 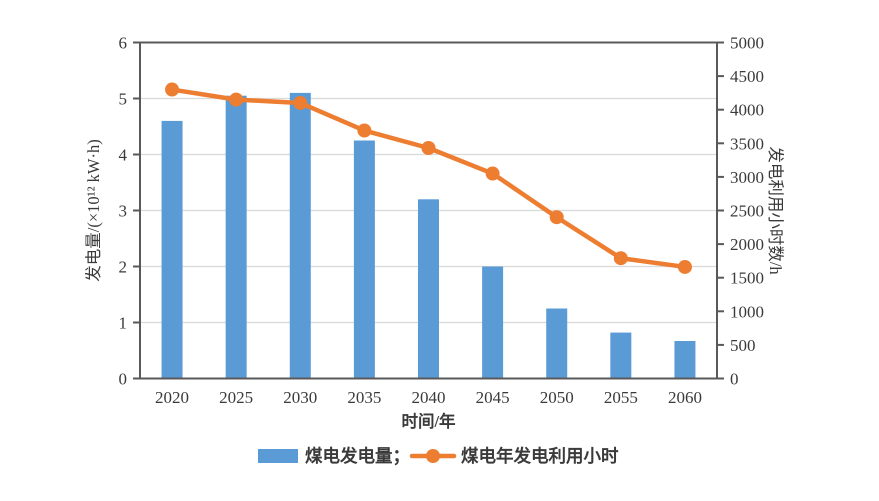 What do you see at coordinates (364, 130) in the screenshot?
I see `line-marker-2035` at bounding box center [364, 130].